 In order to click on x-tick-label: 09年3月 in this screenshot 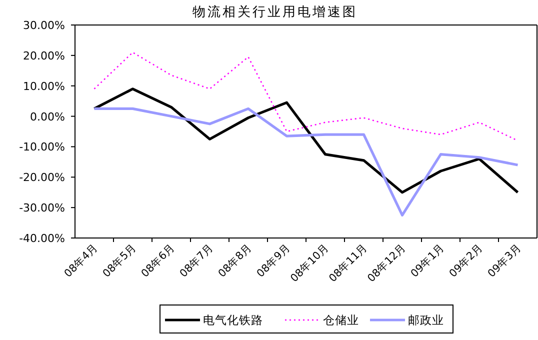, I will do `click(505, 261)`.